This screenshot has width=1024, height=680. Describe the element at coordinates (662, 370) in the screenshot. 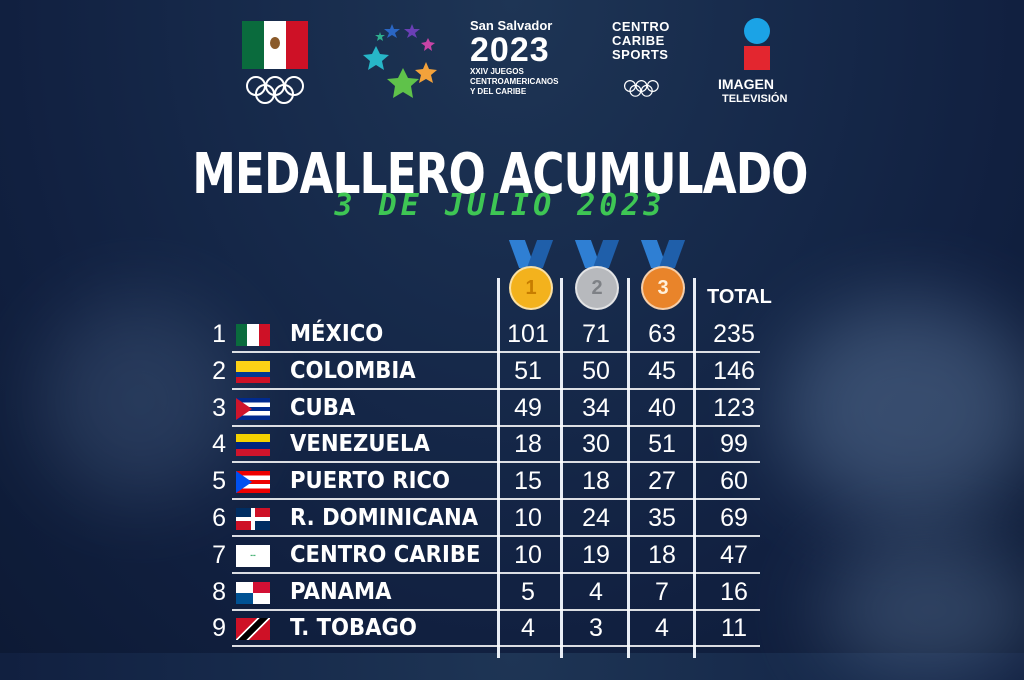

I see `bronze-count: 45` at that location.